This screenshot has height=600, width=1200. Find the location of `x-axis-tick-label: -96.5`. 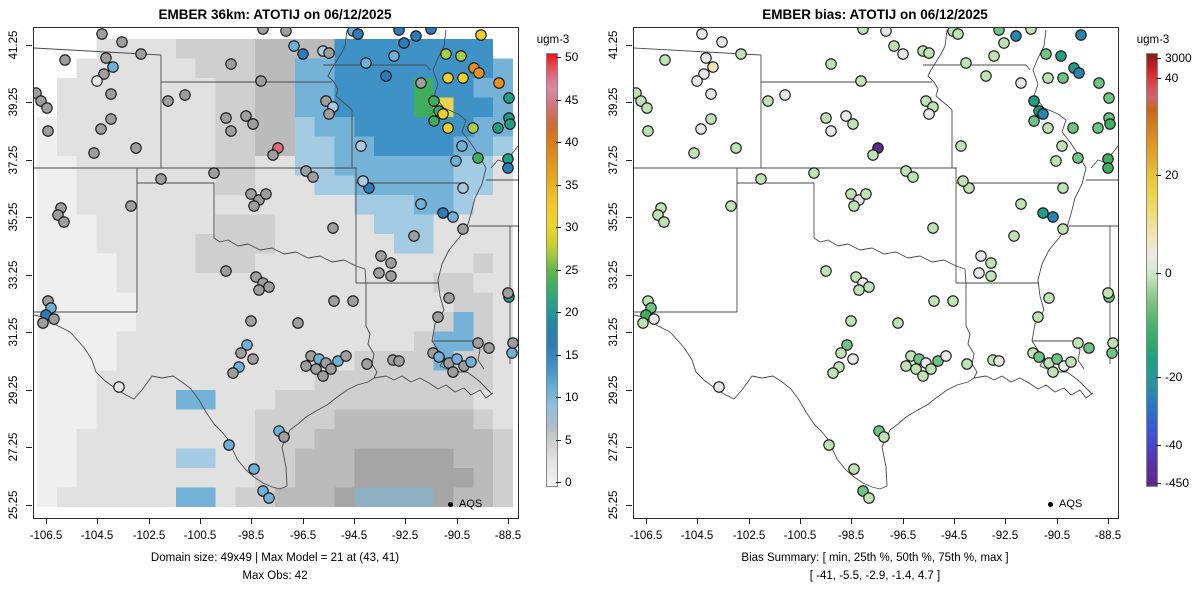

x-axis-tick-label: -96.5 is located at coordinates (903, 536).